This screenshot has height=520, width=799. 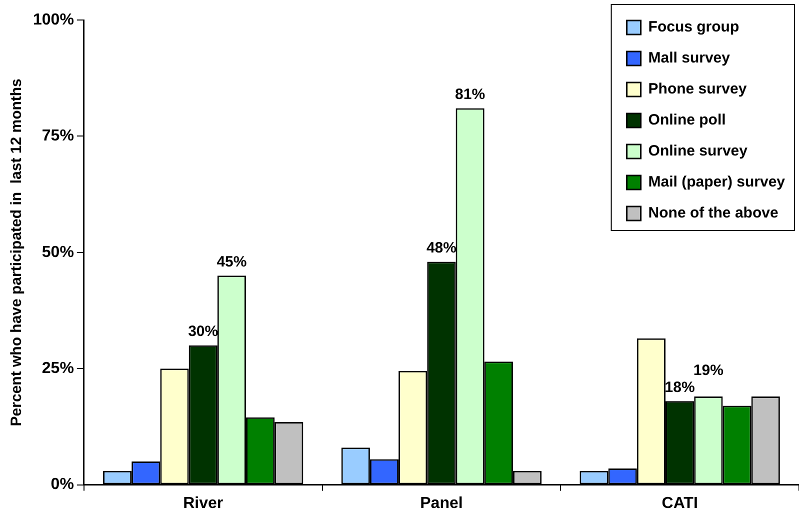 What do you see at coordinates (698, 151) in the screenshot?
I see `legend-label: Online survey` at bounding box center [698, 151].